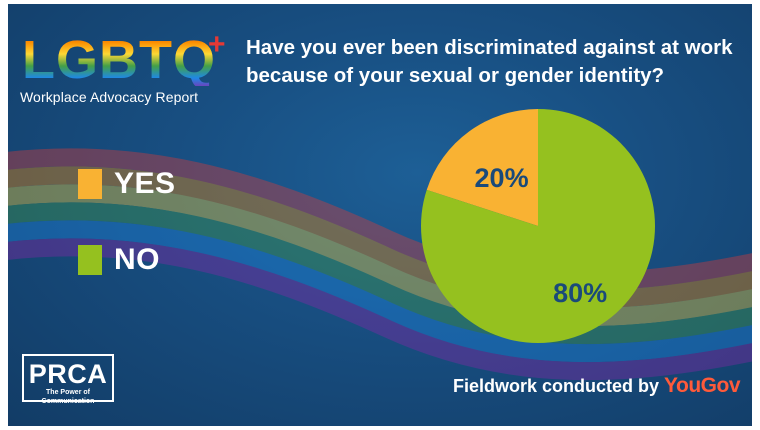 This screenshot has width=760, height=430. I want to click on fieldwork-credit: Fieldwork conducted by YouGov, so click(596, 386).